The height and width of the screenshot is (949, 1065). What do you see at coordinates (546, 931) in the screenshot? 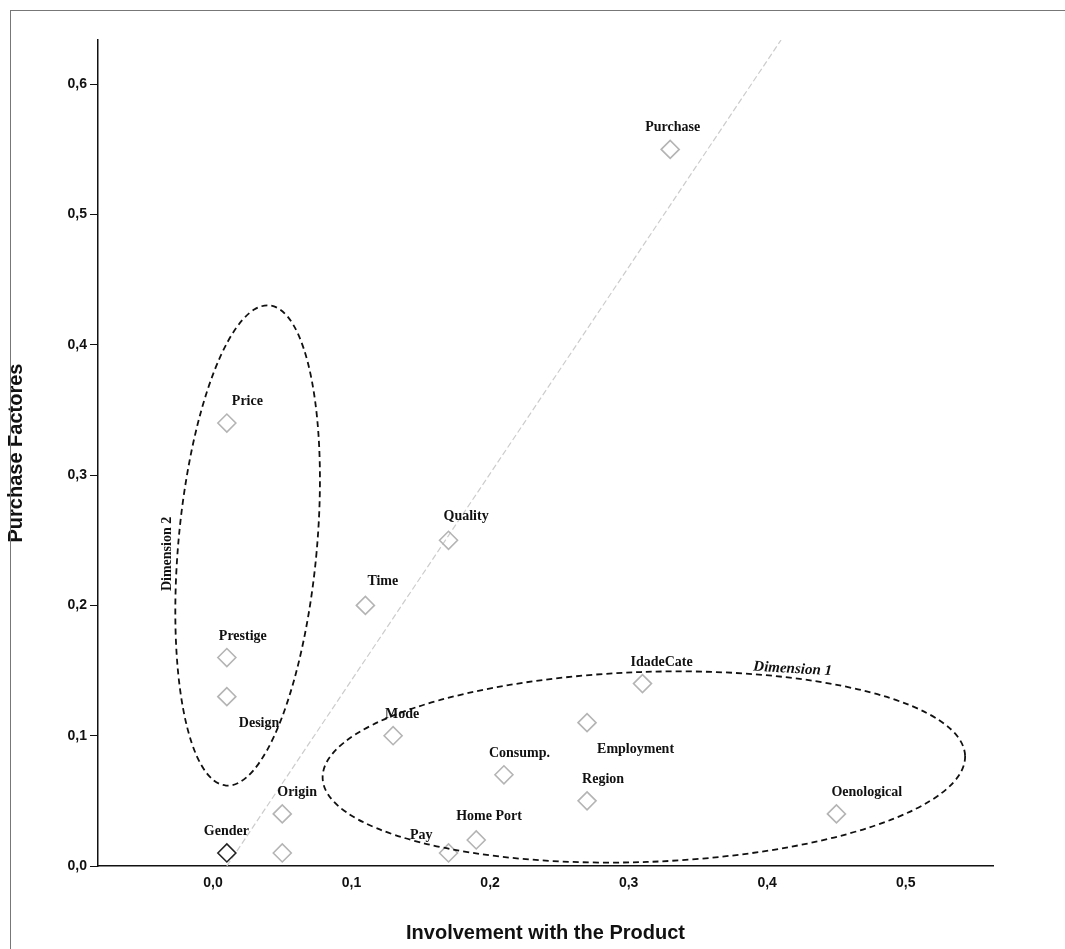
I see `x-axis-title: Involvement with the Product` at bounding box center [546, 931].